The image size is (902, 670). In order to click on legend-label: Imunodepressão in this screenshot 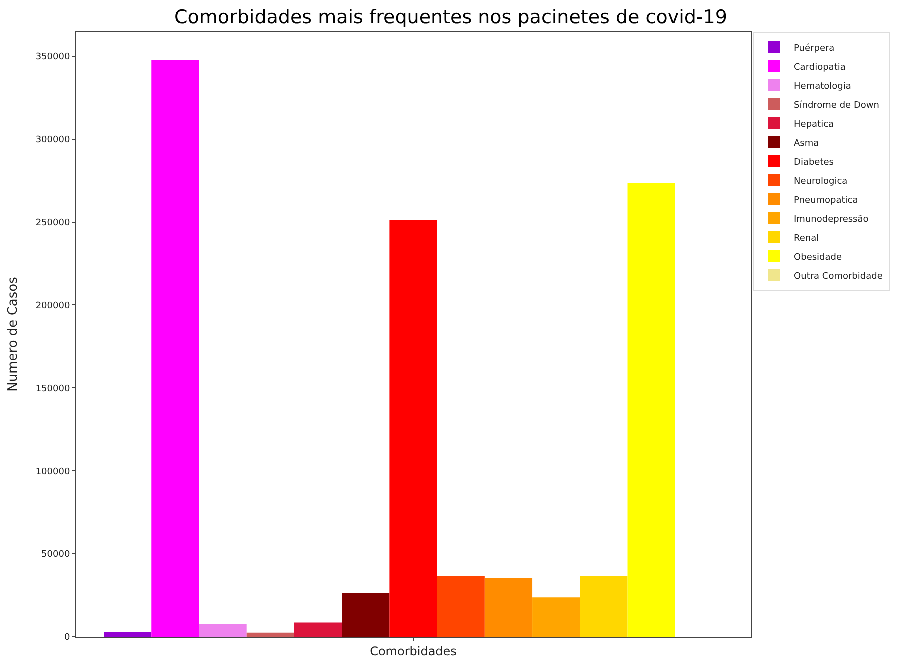, I will do `click(832, 220)`.